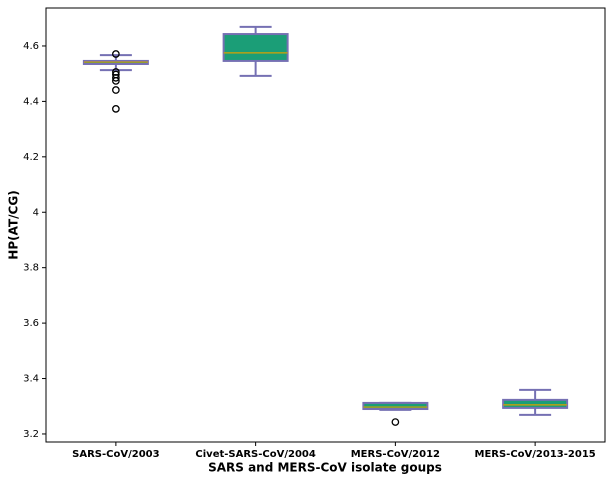  What do you see at coordinates (325, 468) in the screenshot?
I see `x-axis-label: SARS and MERS-CoV isolate goups` at bounding box center [325, 468].